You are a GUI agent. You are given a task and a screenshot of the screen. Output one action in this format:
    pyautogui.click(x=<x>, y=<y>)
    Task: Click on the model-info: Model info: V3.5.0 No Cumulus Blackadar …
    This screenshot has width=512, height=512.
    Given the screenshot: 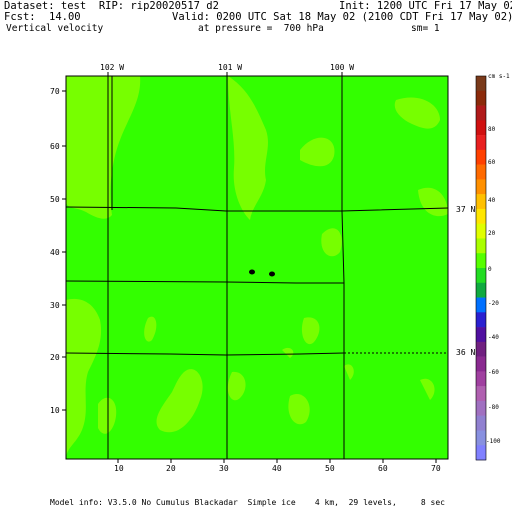 What is the action you would take?
    pyautogui.click(x=247, y=502)
    